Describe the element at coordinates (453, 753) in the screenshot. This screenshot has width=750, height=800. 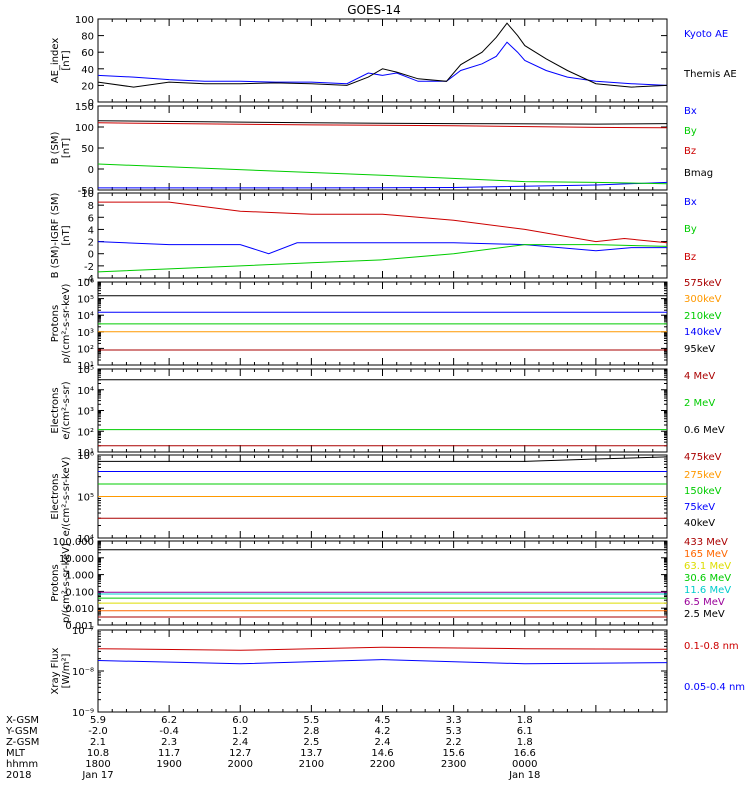
I see `x-tick-label: 15.6` at that location.